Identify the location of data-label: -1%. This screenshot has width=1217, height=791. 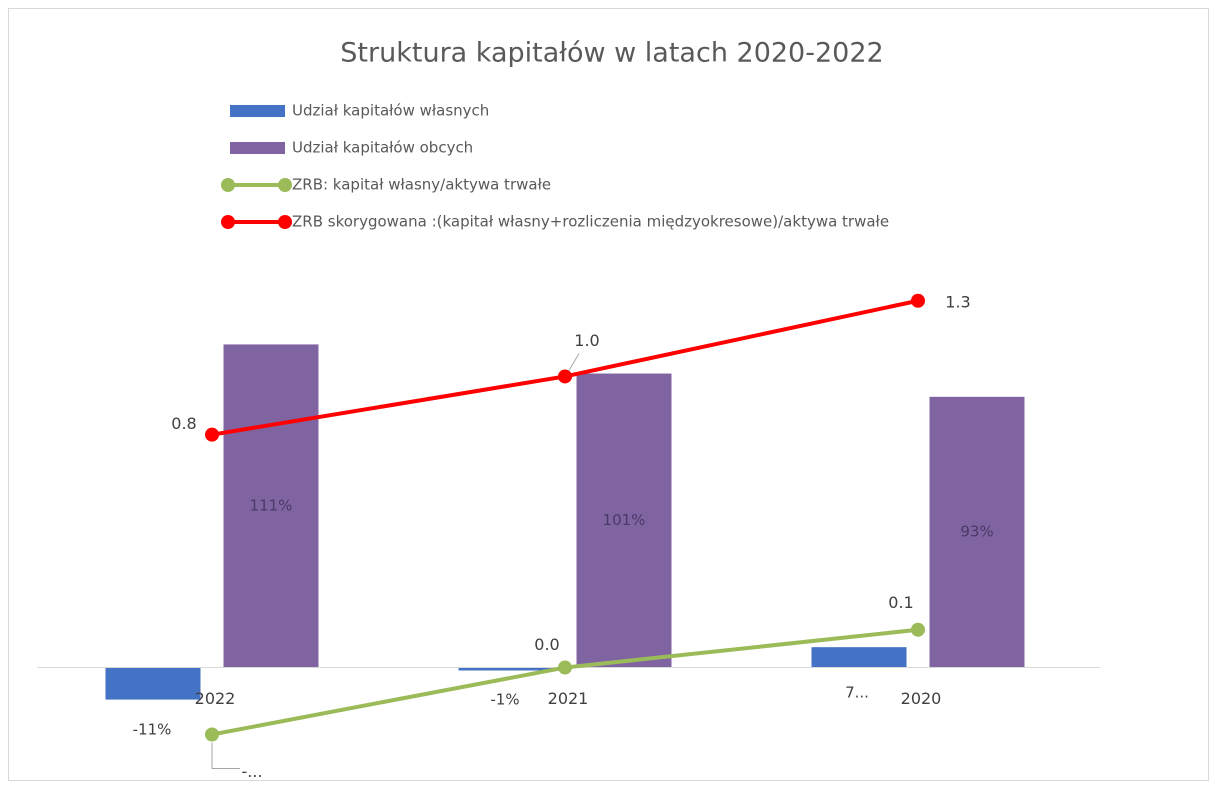
(504, 700).